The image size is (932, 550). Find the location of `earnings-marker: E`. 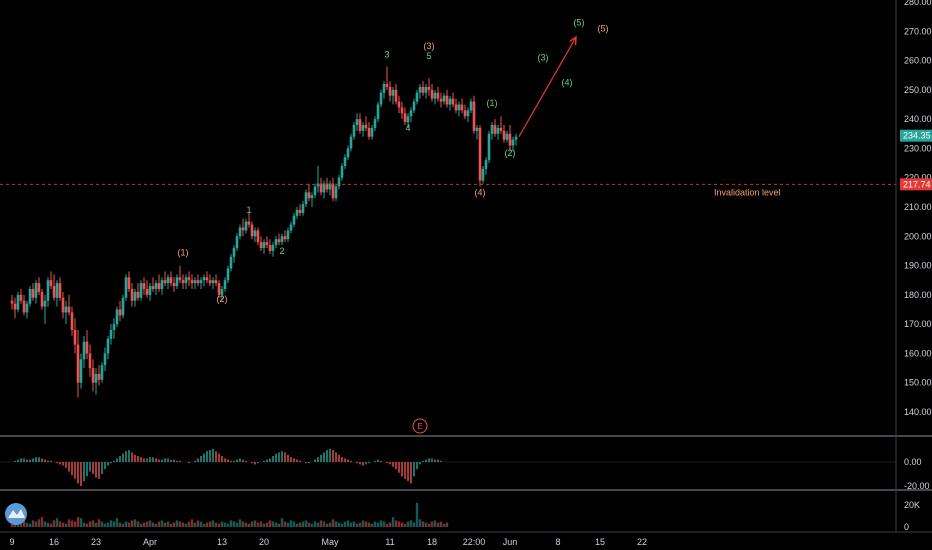

earnings-marker: E is located at coordinates (420, 426).